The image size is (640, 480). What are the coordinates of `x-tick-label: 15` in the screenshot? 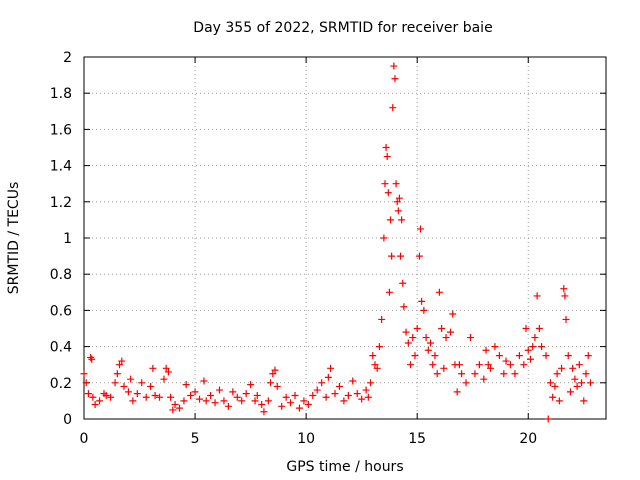 It's located at (417, 439).